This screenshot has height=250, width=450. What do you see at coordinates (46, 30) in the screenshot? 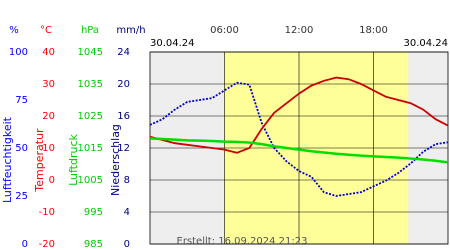
I see `axis-unit: °C` at bounding box center [46, 30].